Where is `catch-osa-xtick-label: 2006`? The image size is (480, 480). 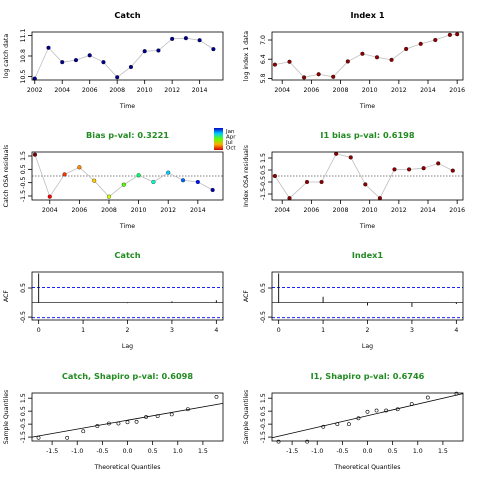
catch-osa-xtick-label: 2006 is located at coordinates (80, 210).